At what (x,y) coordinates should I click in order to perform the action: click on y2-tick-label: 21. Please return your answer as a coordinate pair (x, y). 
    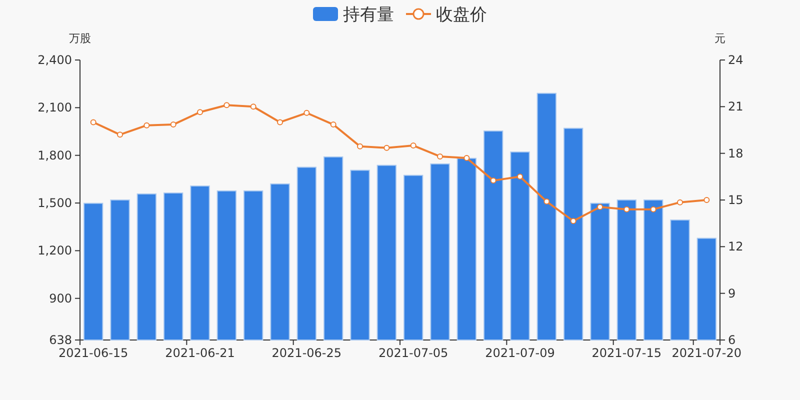
    Looking at the image, I should click on (736, 107).